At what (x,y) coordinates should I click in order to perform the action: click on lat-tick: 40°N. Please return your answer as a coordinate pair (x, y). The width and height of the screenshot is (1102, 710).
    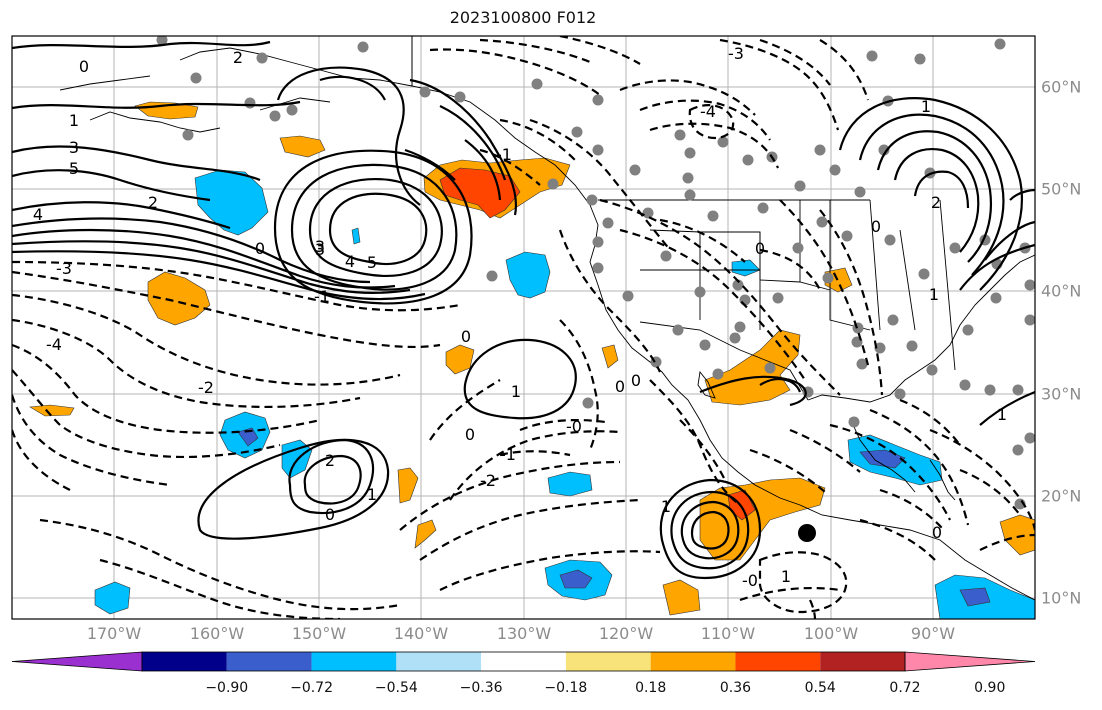
    Looking at the image, I should click on (1061, 291).